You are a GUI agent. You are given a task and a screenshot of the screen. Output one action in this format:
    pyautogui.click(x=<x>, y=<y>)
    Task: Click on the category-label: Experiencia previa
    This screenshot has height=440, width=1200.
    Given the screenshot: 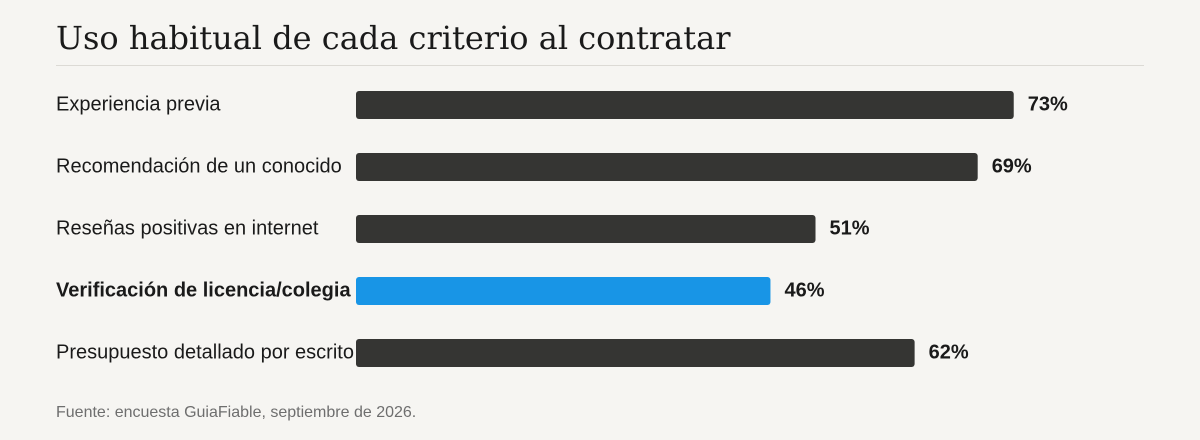 What is the action you would take?
    pyautogui.click(x=138, y=104)
    